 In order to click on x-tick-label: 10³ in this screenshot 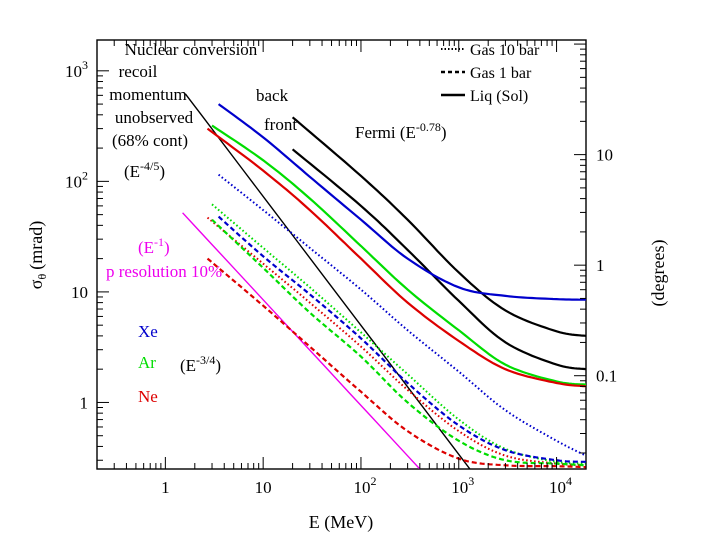, I will do `click(462, 485)`.